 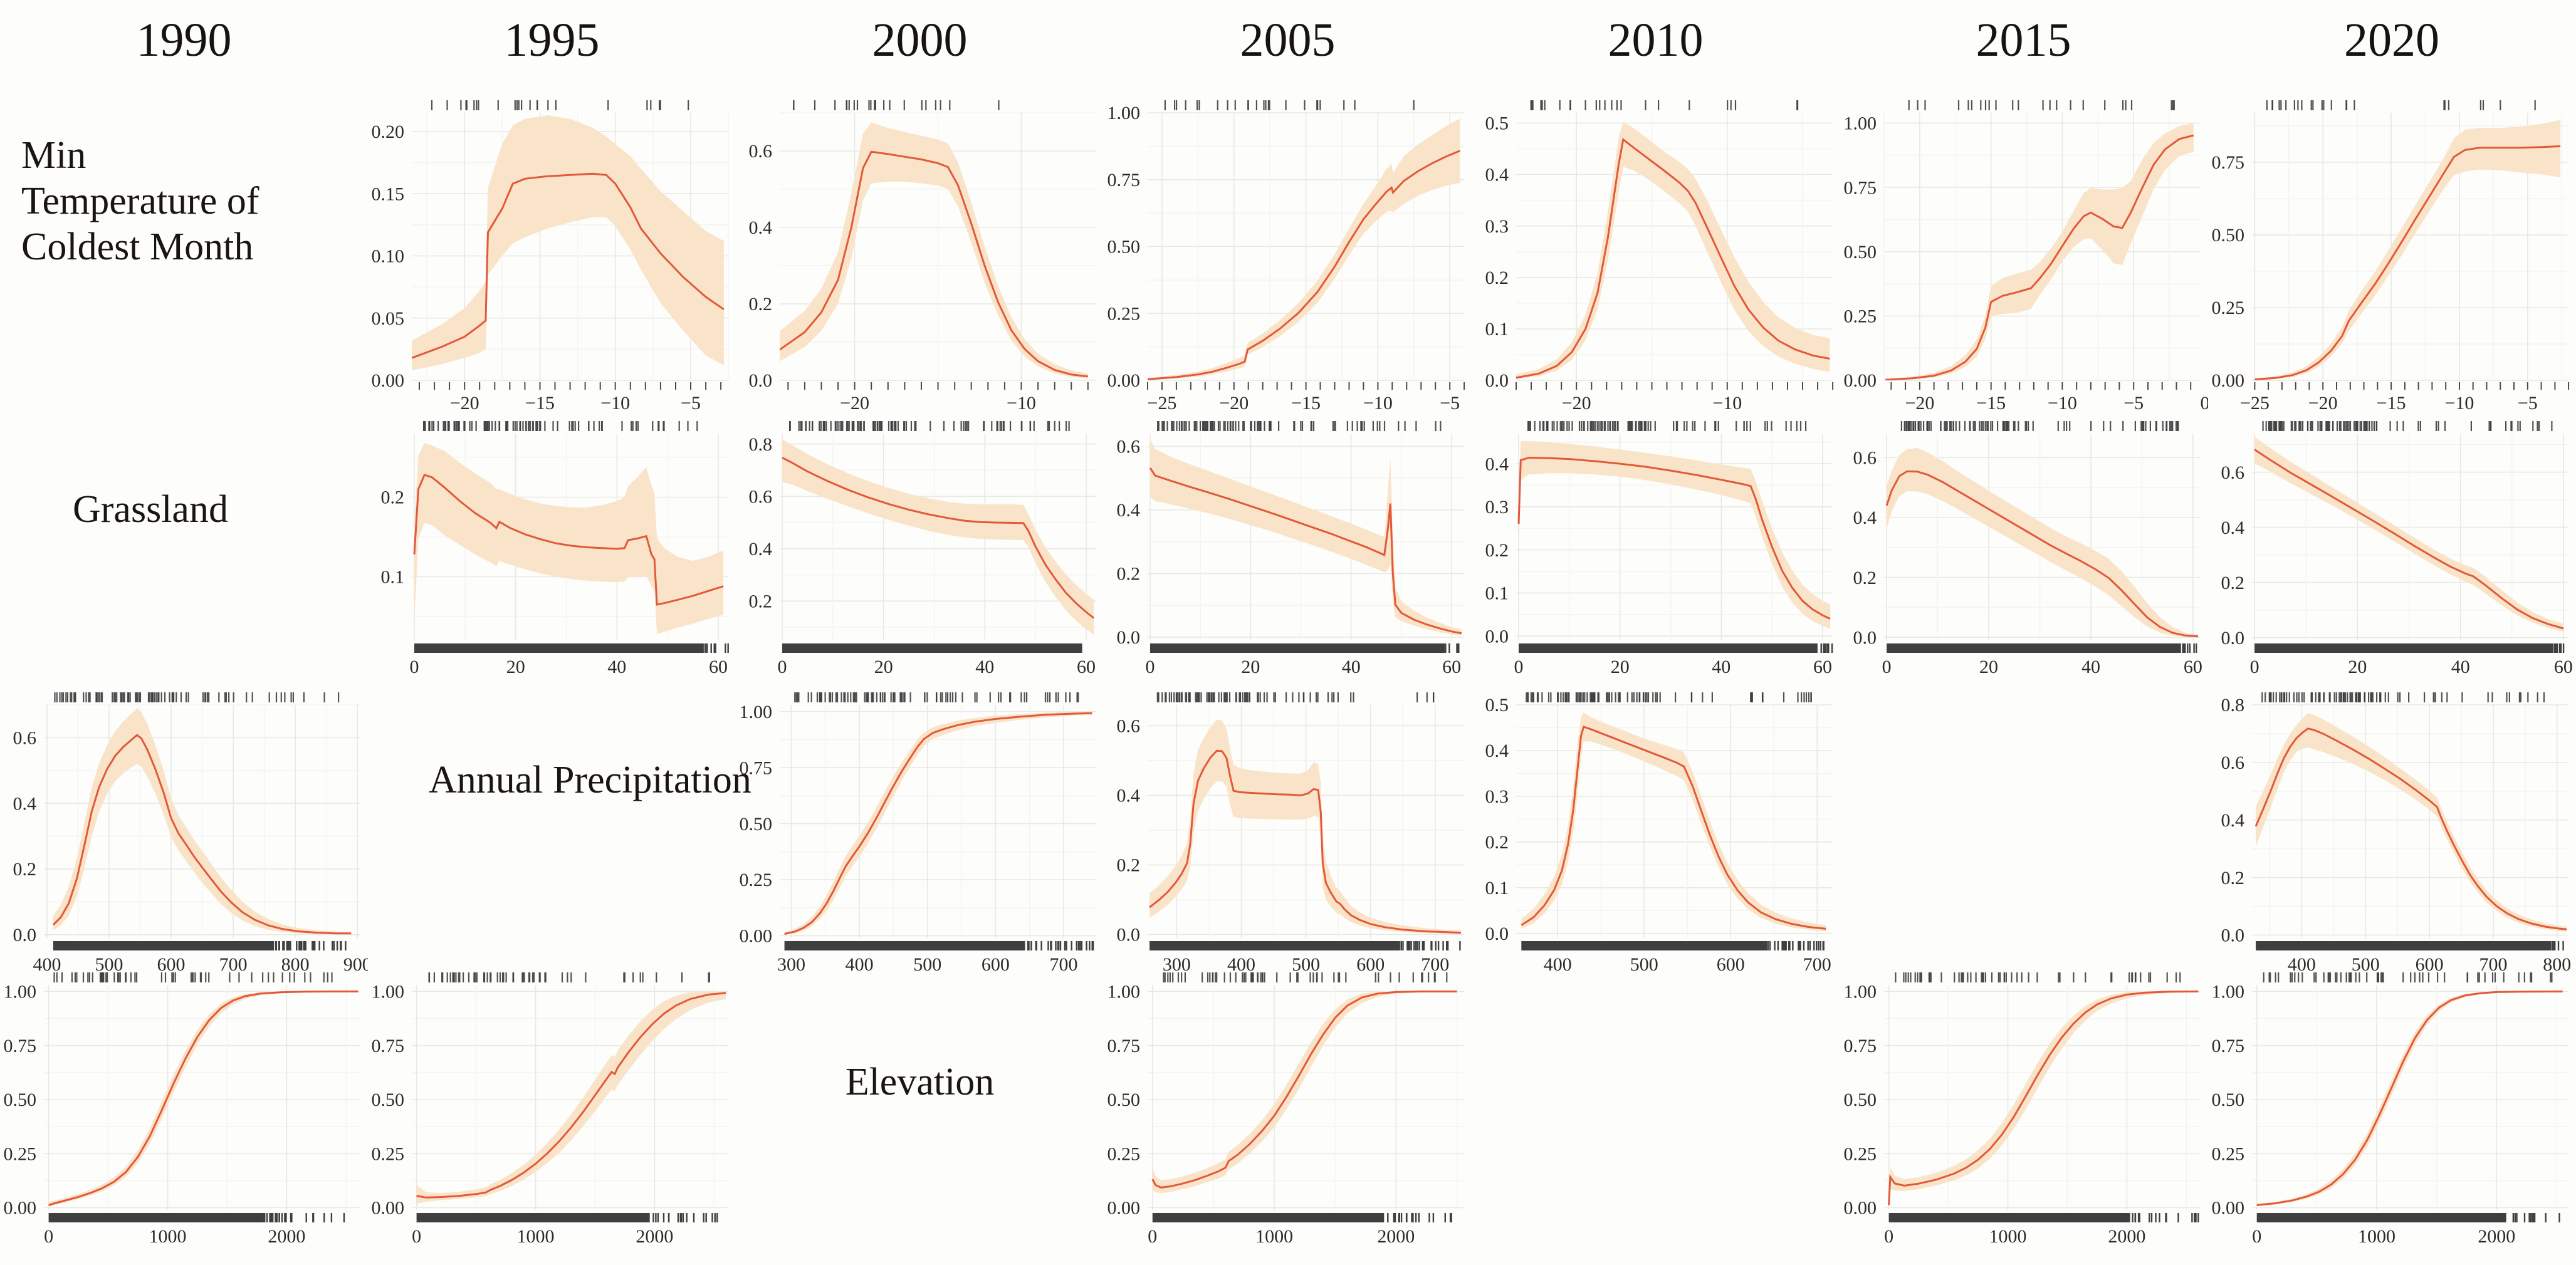 What do you see at coordinates (1291, 549) in the screenshot?
I see `chart-grassland-2005: 0.0 0.2 0.4 0.6 0 20 40 60` at bounding box center [1291, 549].